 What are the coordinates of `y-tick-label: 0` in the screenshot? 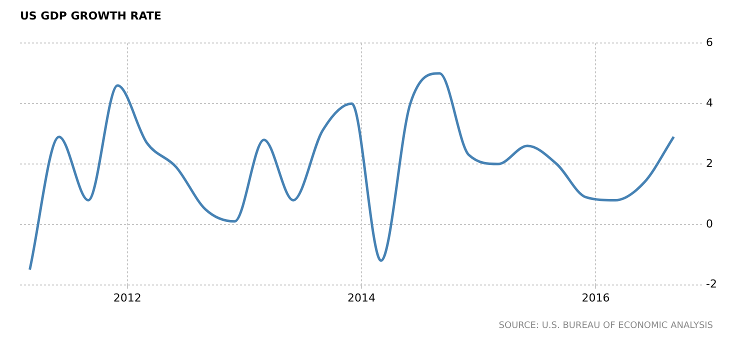 It's located at (710, 223).